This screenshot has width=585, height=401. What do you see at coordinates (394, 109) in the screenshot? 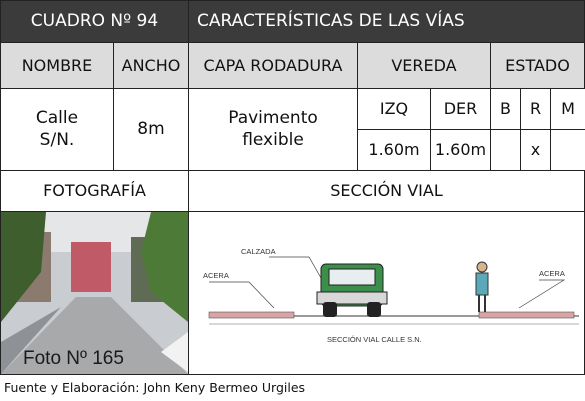
I see `sub-header: IZQ` at bounding box center [394, 109].